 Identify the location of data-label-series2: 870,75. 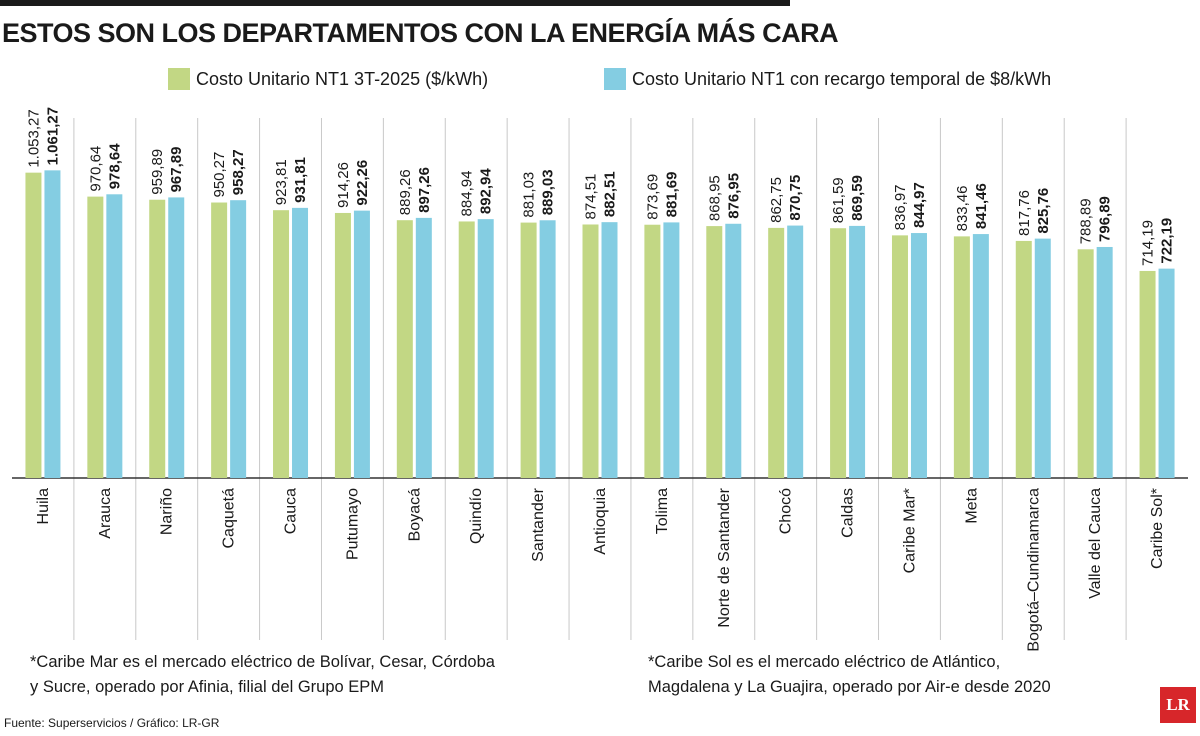
(795, 198).